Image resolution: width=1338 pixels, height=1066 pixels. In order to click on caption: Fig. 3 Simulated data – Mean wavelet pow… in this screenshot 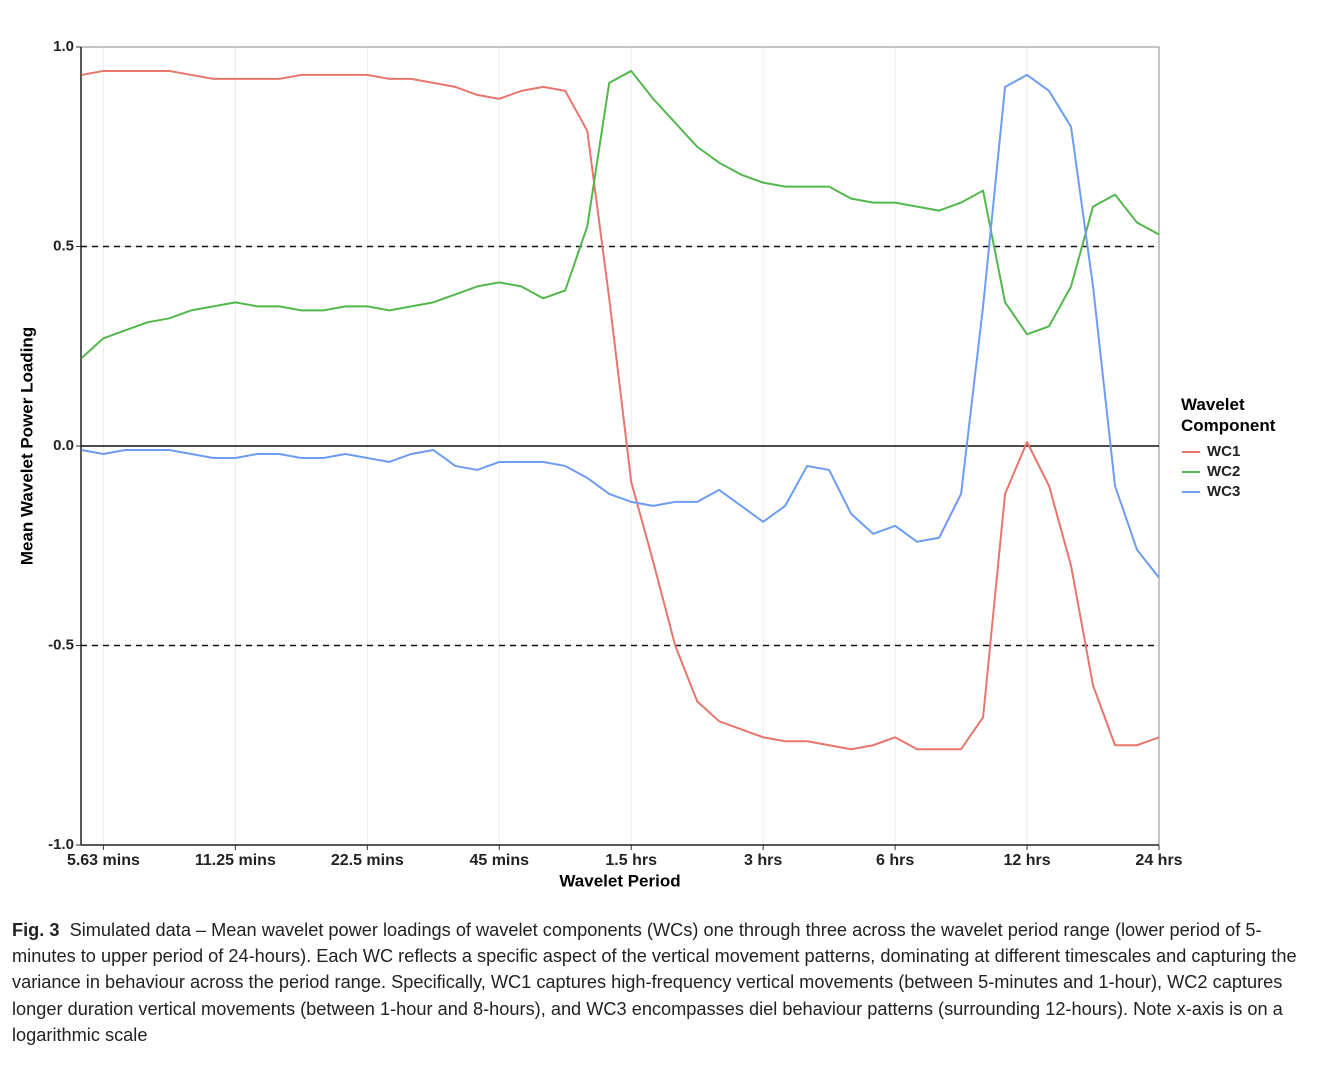, I will do `click(657, 982)`.